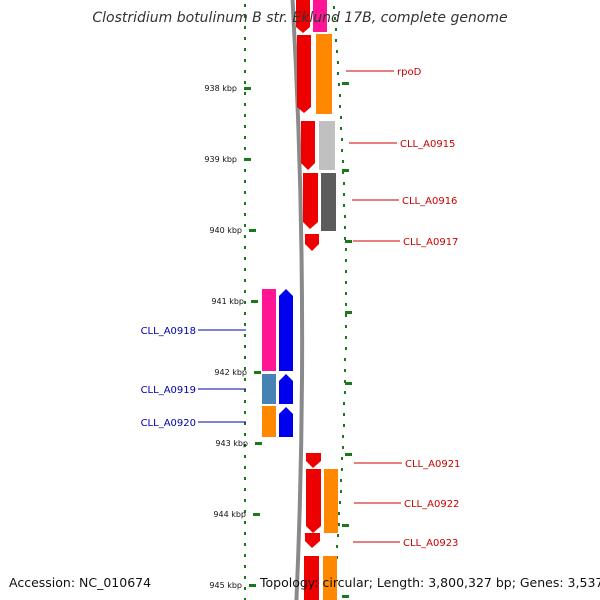 The height and width of the screenshot is (600, 600). Describe the element at coordinates (168, 423) in the screenshot. I see `gene-label: CLL_A0920` at that location.